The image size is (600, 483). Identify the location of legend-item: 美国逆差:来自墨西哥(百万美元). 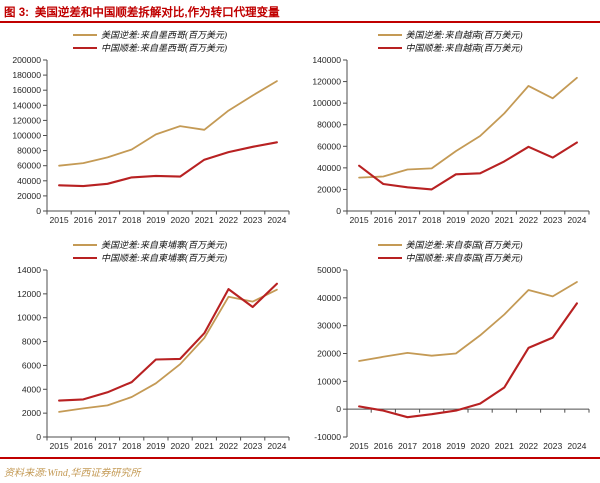
(150, 34).